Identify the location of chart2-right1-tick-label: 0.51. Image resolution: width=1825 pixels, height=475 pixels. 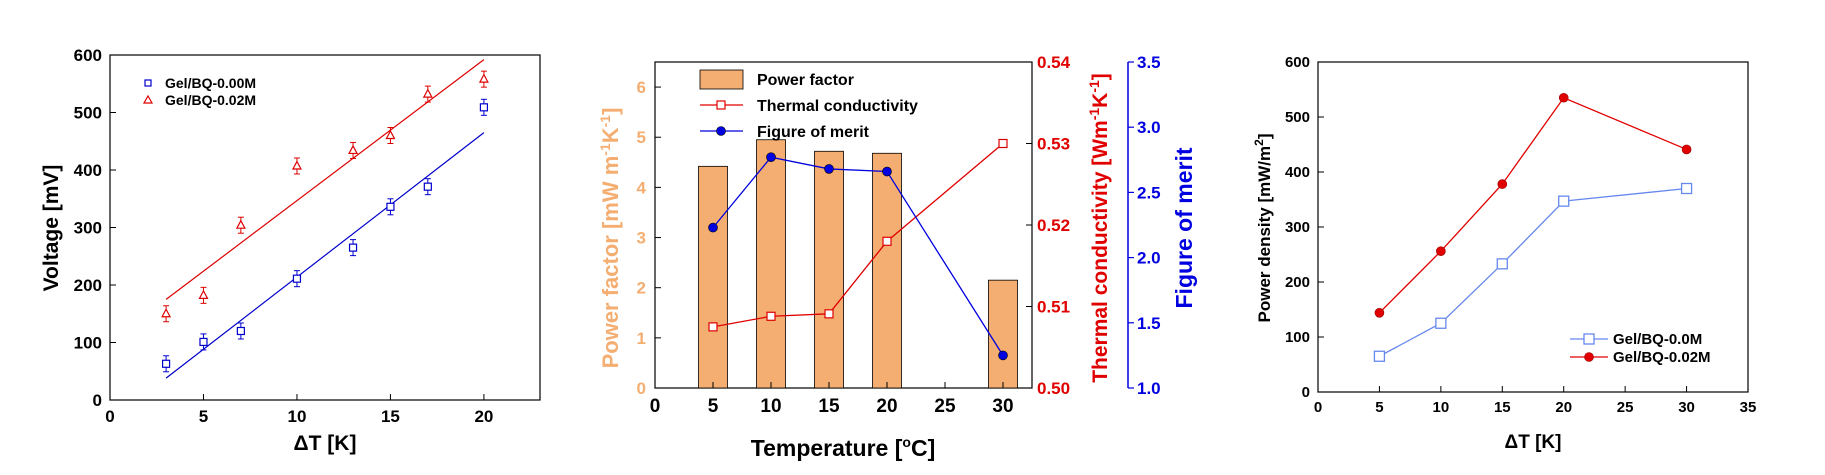
(1053, 307).